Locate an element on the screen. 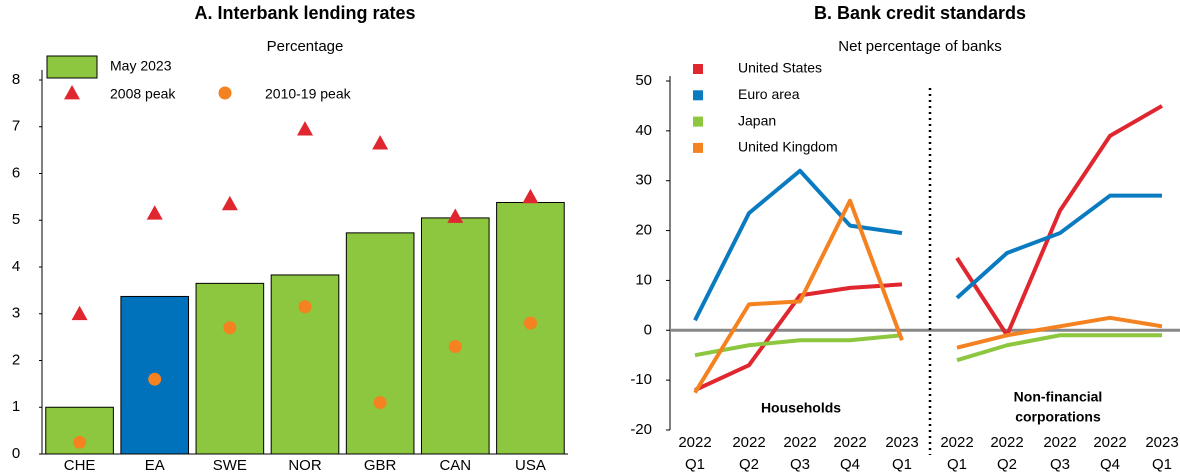 This screenshot has height=474, width=1180. chart-subtitle: Percentage is located at coordinates (305, 46).